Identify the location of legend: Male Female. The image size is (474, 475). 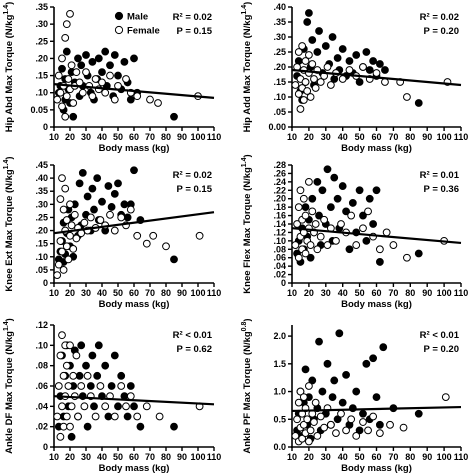
(137, 24).